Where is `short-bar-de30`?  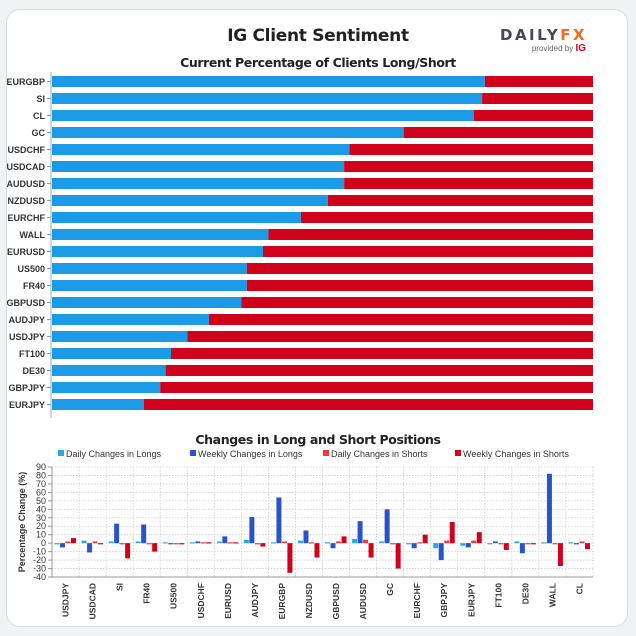 short-bar-de30 is located at coordinates (379, 370).